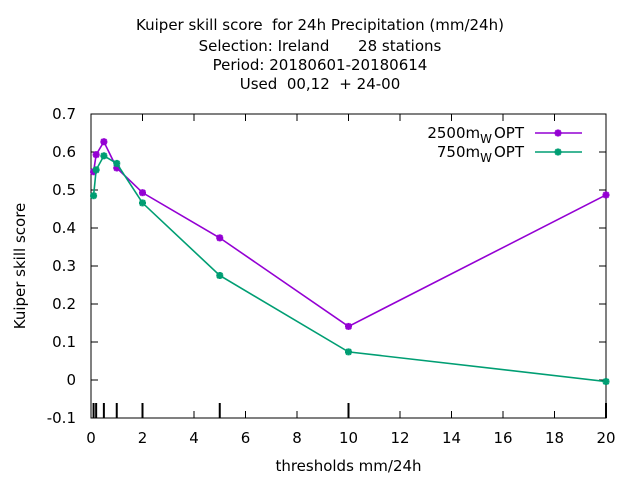 This screenshot has height=480, width=640. I want to click on series-1-point-5-d2, so click(220, 275).